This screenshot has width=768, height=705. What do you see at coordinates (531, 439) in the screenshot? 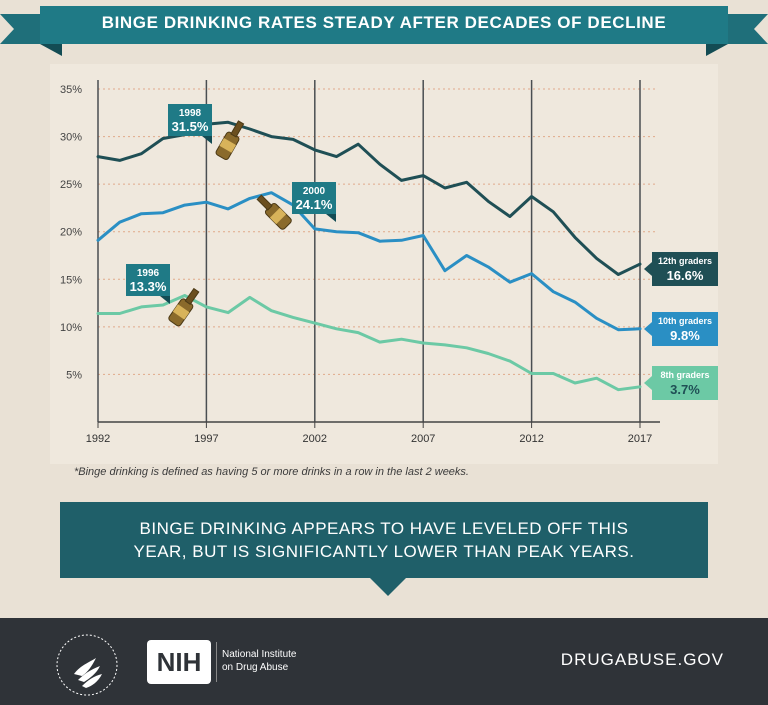
I see `x-tick-label: 2012` at bounding box center [531, 439].